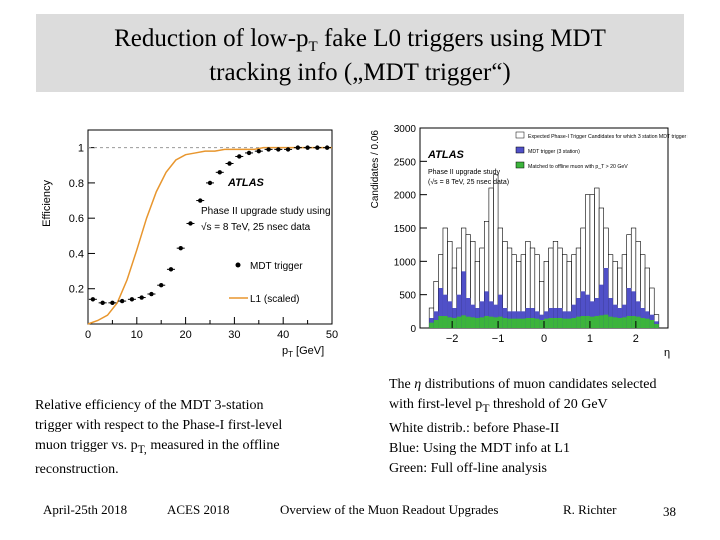  I want to click on eta-ylabel: Candidates / 0.06, so click(375, 169).